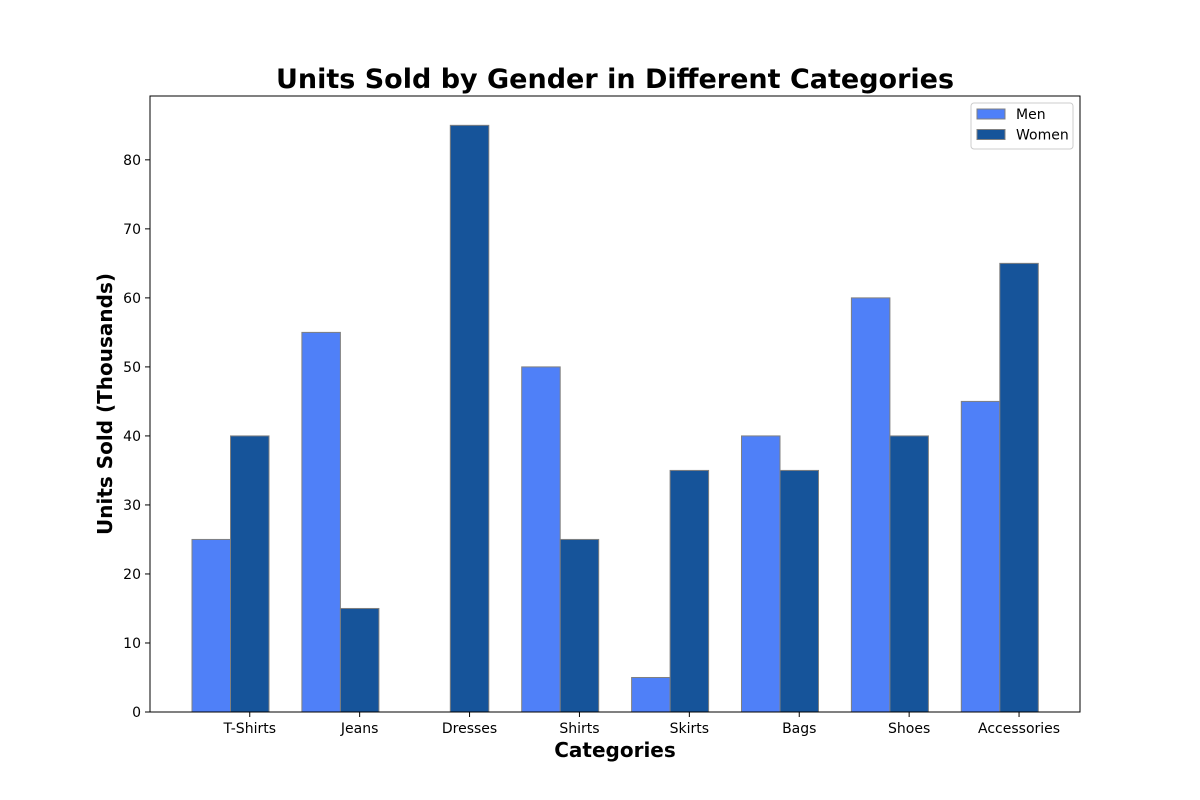  I want to click on x-tick-label: Shirts, so click(579, 729).